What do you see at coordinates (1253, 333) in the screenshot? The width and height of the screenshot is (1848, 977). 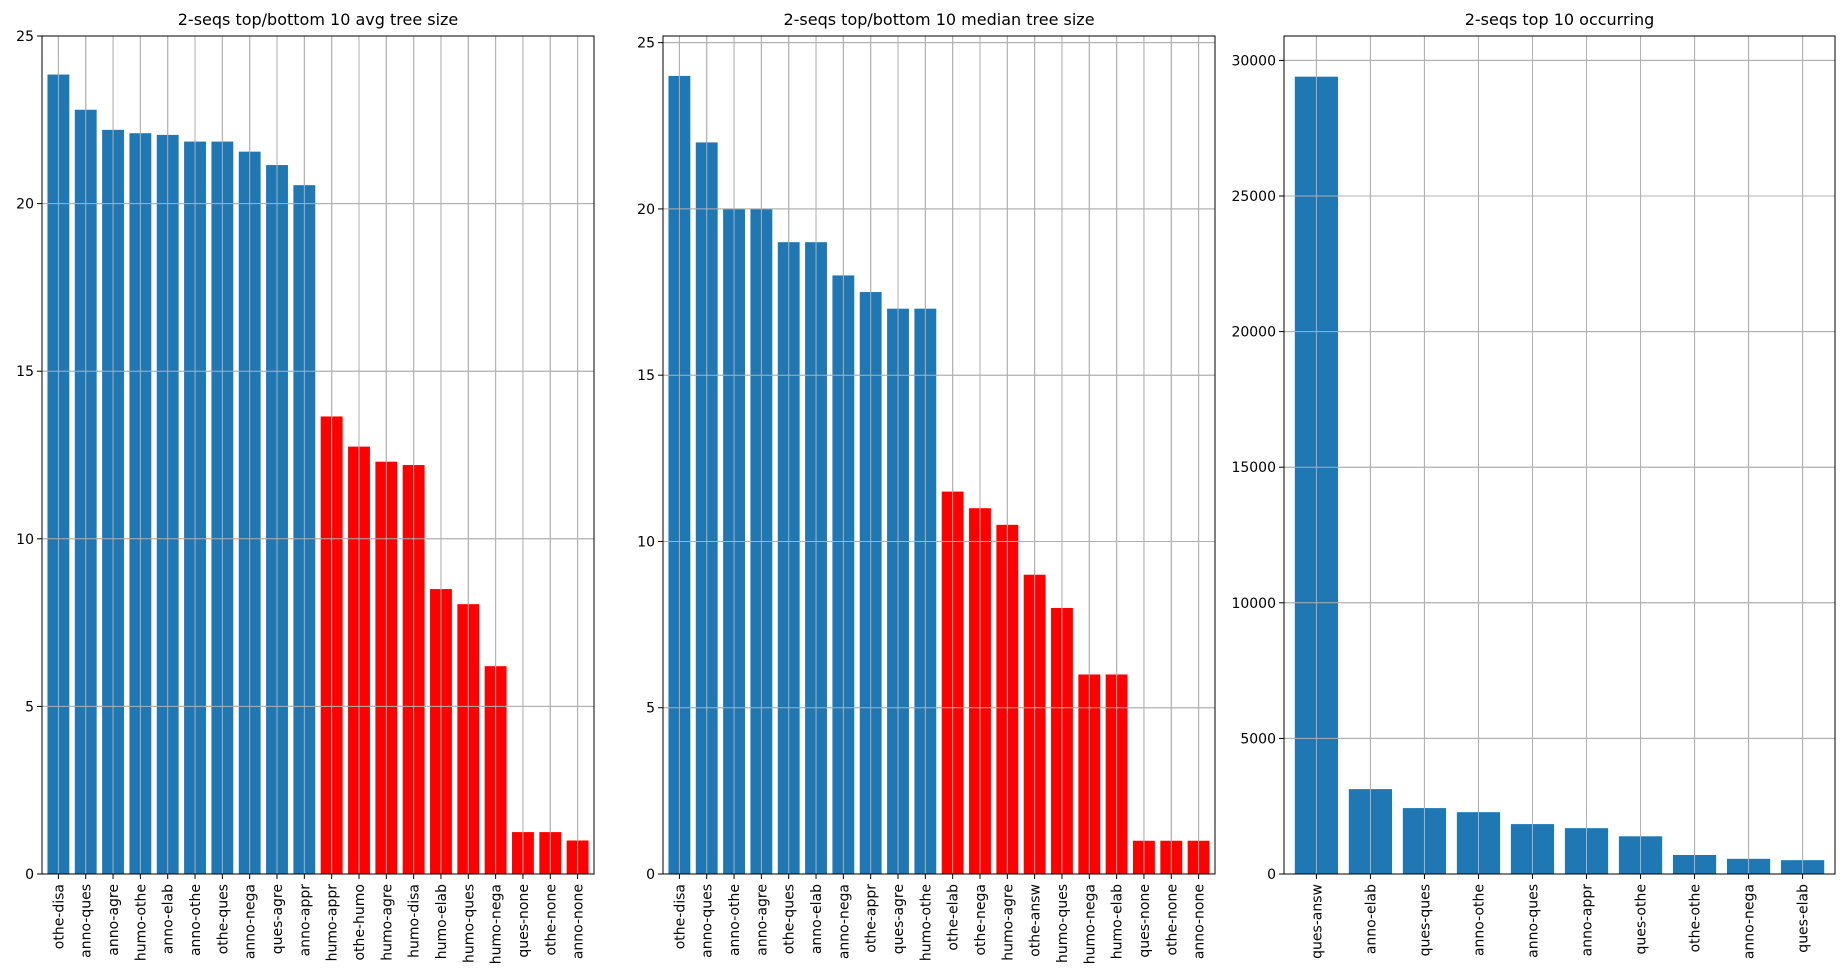 I see `y-tick-label: 20000` at bounding box center [1253, 333].